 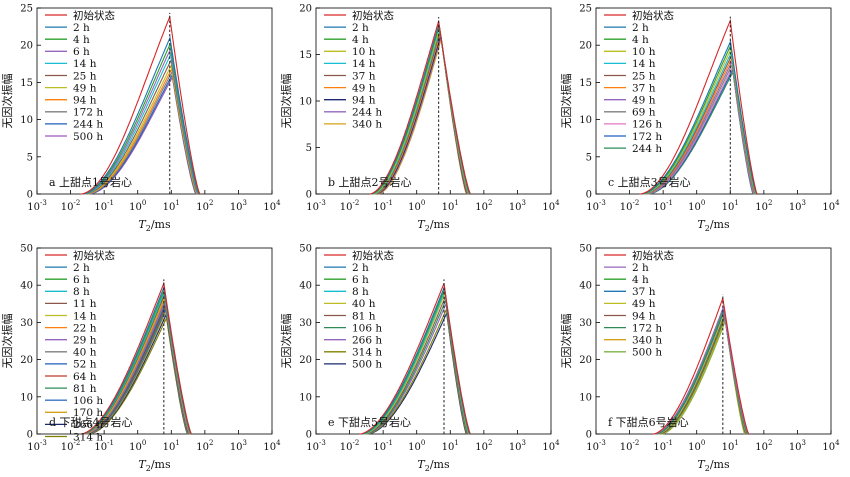 What do you see at coordinates (85, 341) in the screenshot?
I see `legend-label: 29 h` at bounding box center [85, 341].